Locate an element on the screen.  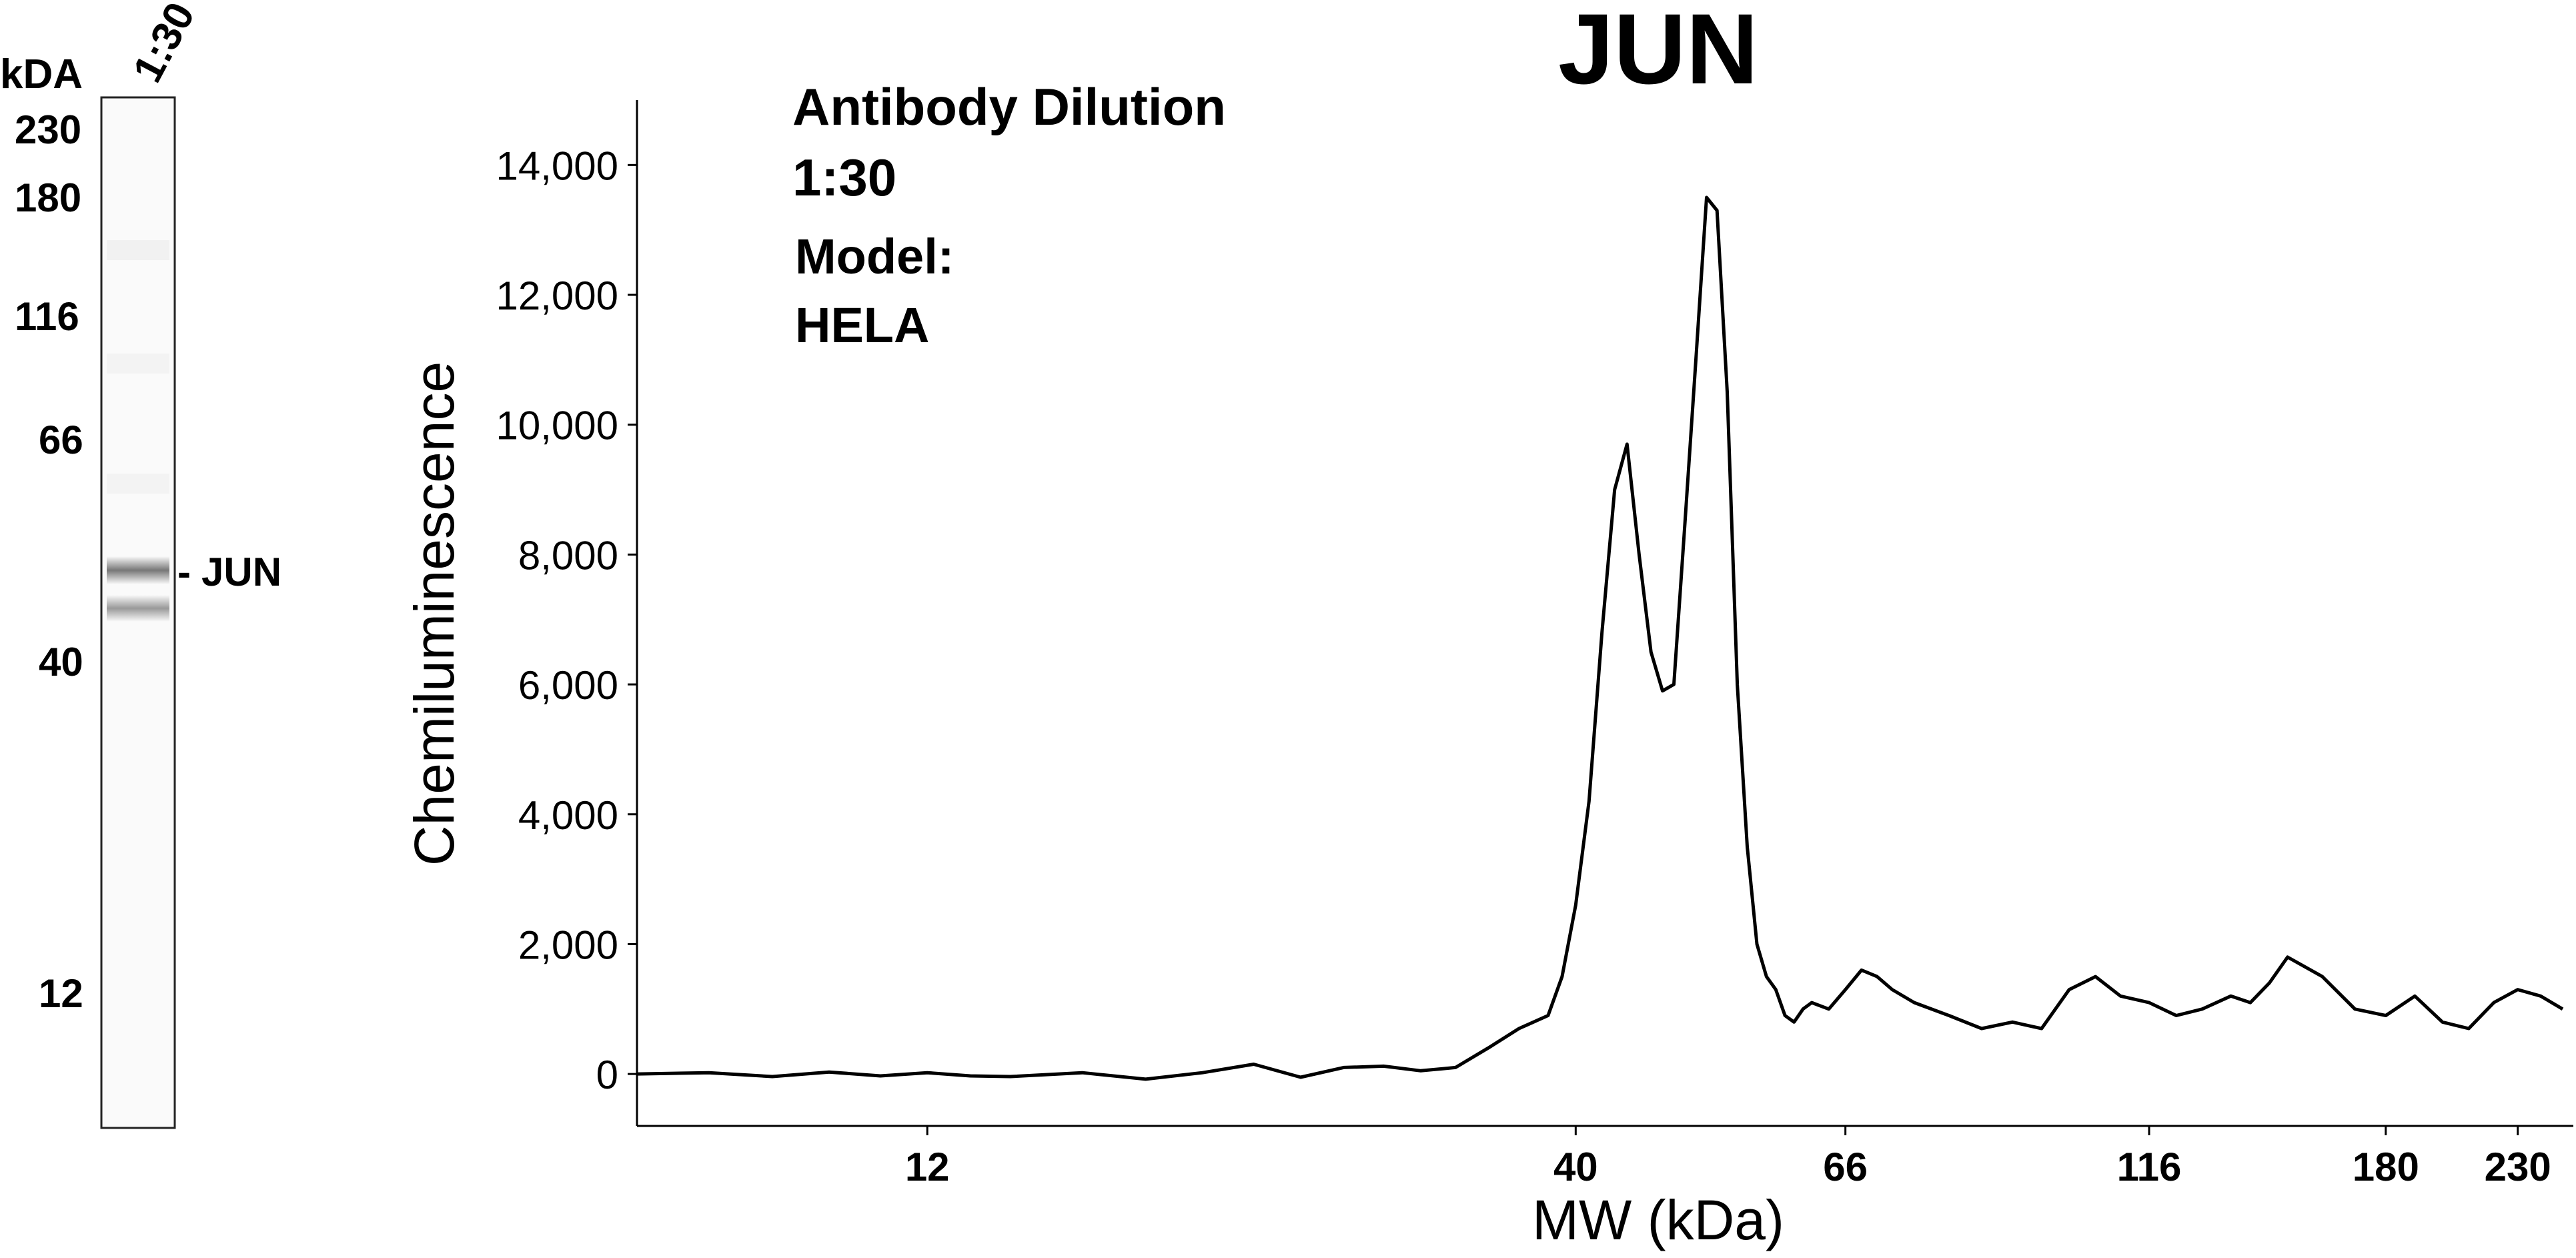
y-tick-label: 2,000 is located at coordinates (568, 944).